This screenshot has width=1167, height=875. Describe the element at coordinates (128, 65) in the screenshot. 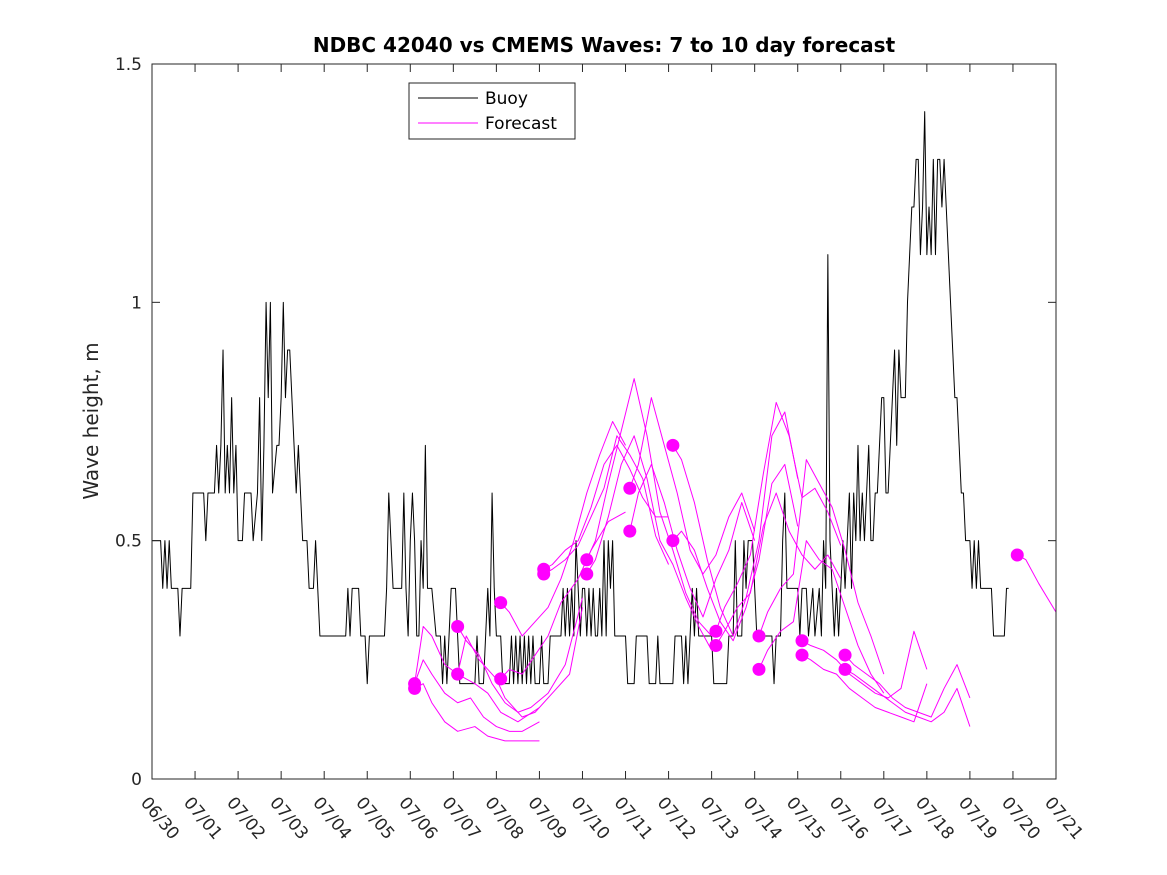

I see `y-tick-label: 1.5` at that location.